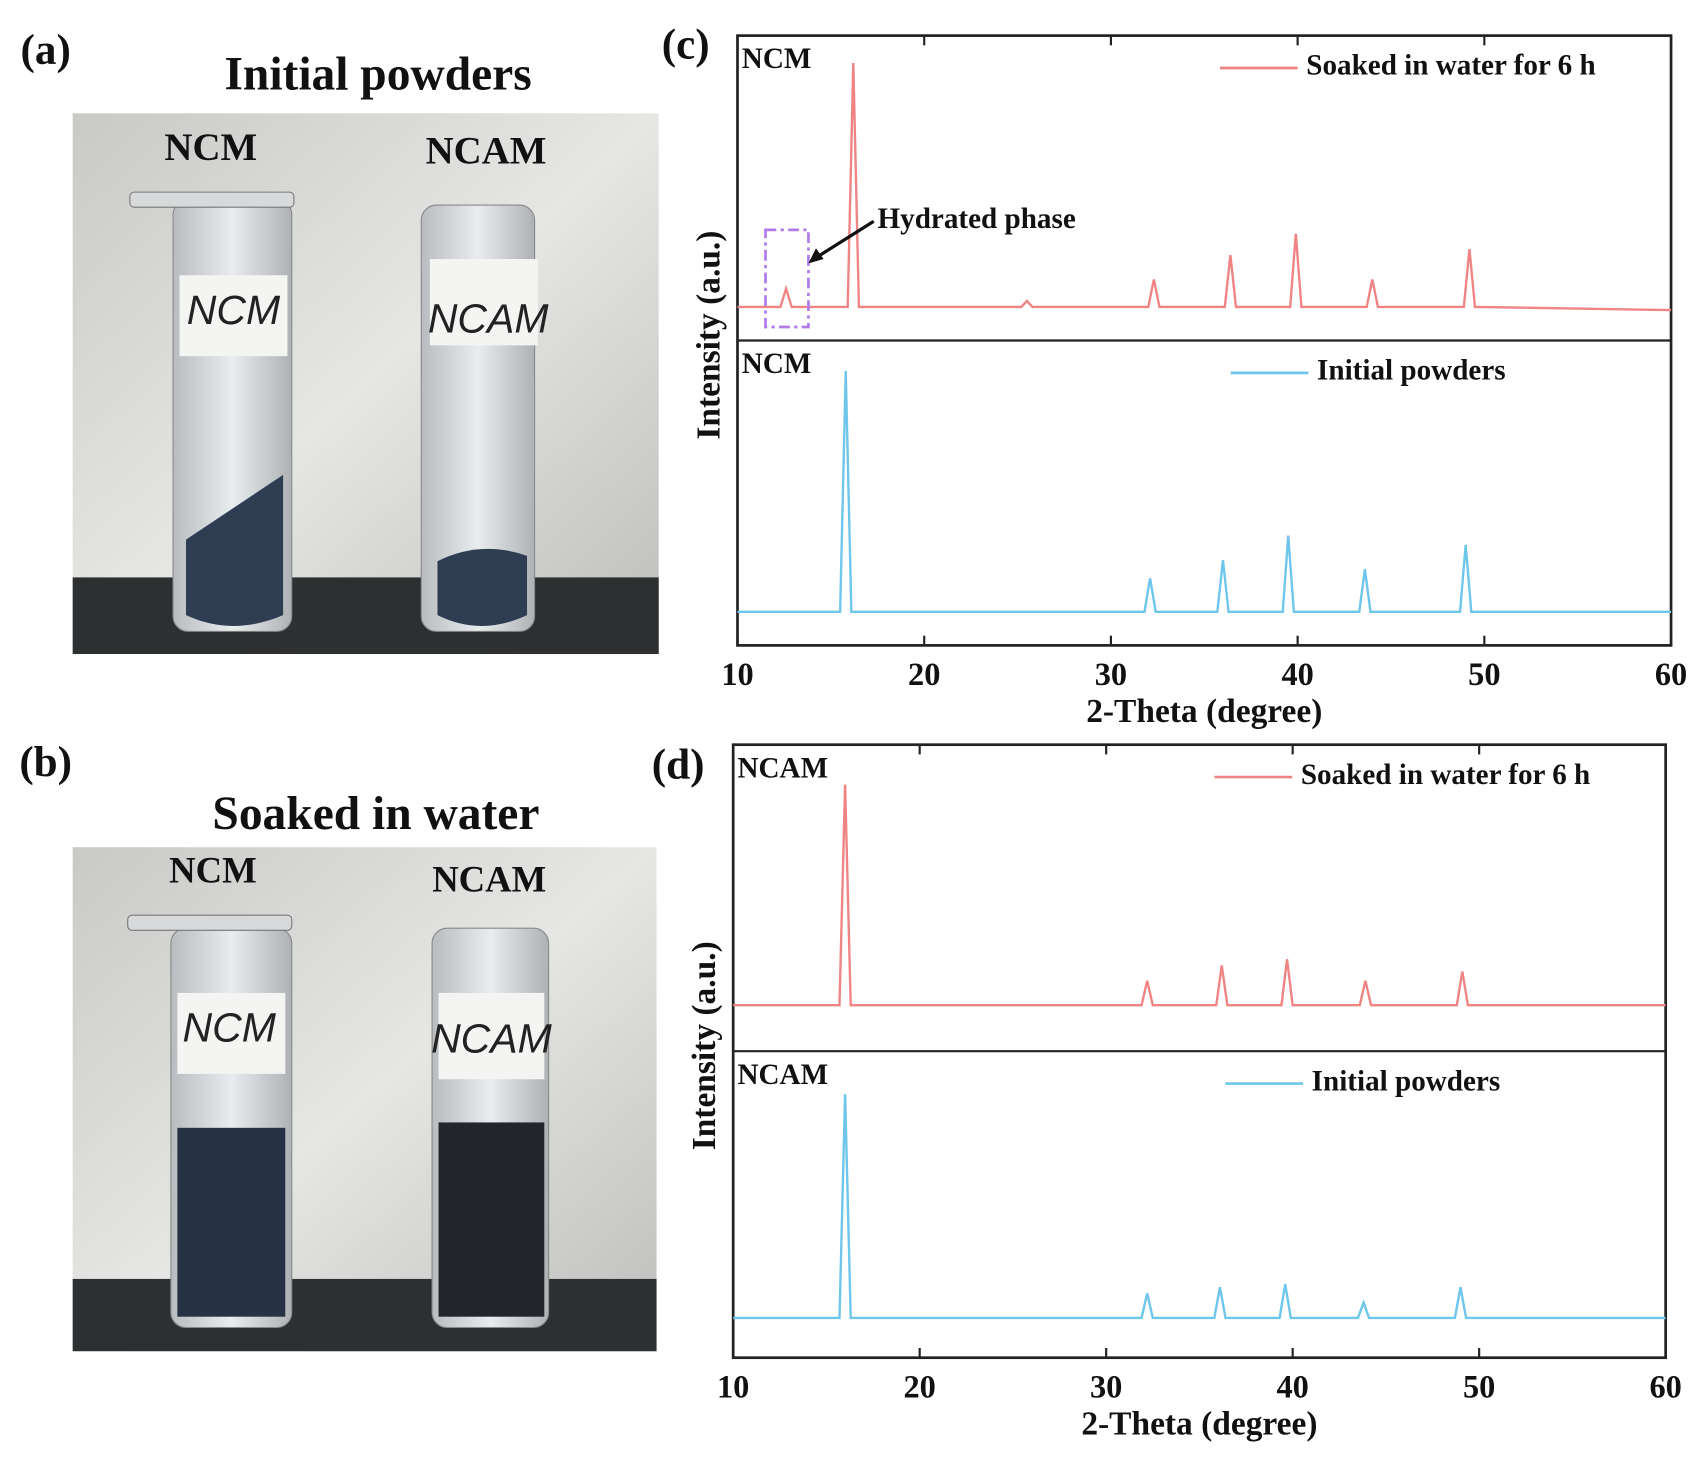 The width and height of the screenshot is (1693, 1457). What do you see at coordinates (686, 44) in the screenshot?
I see `panel-label: (c)` at bounding box center [686, 44].